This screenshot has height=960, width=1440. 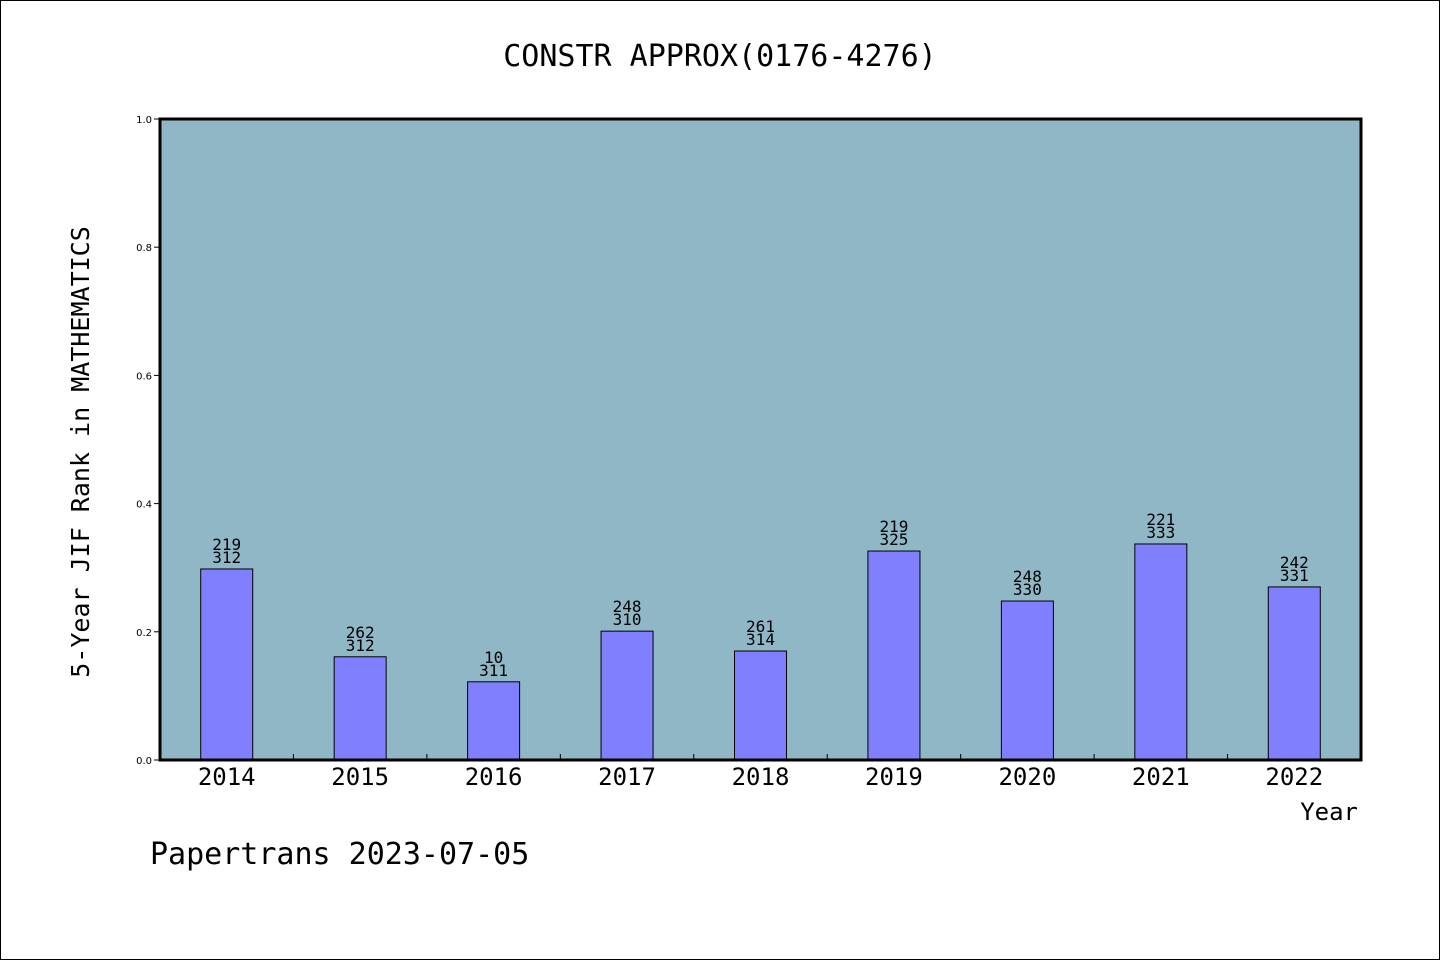 What do you see at coordinates (339, 854) in the screenshot?
I see `footer-text: Papertrans 2023-07-05` at bounding box center [339, 854].